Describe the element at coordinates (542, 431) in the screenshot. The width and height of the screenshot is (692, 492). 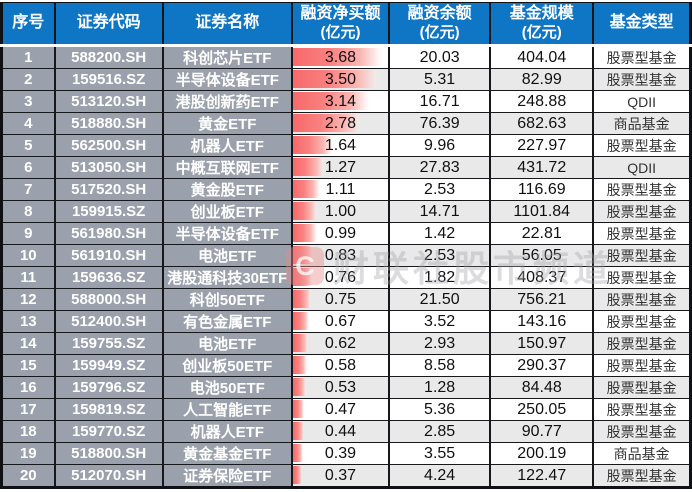
I see `cell-size: 90.77` at that location.